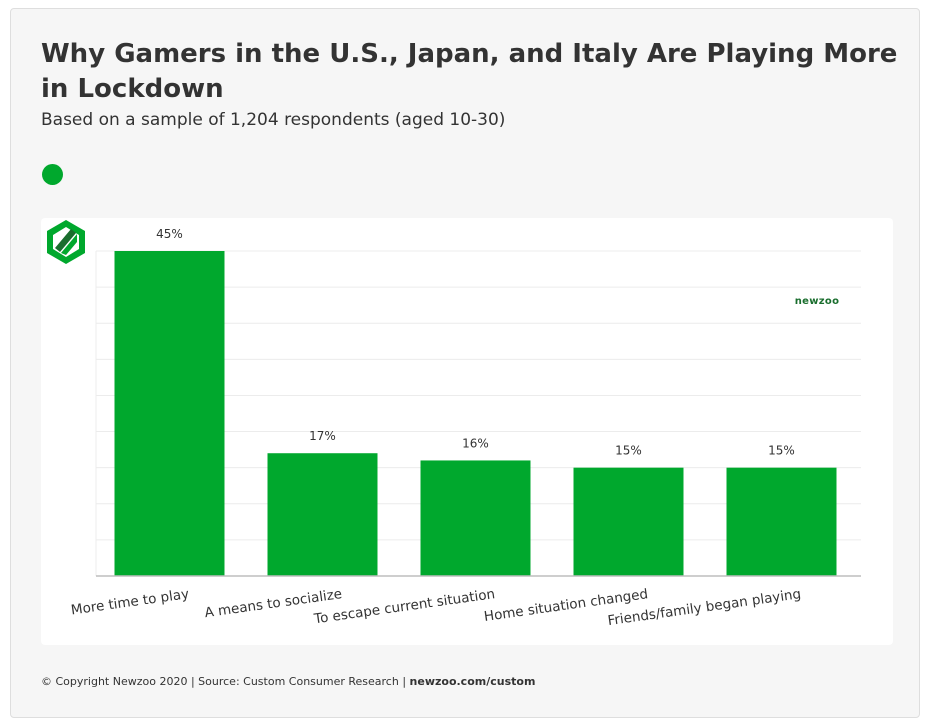 Image resolution: width=932 pixels, height=725 pixels. What do you see at coordinates (52, 174) in the screenshot?
I see `legend-marker` at bounding box center [52, 174].